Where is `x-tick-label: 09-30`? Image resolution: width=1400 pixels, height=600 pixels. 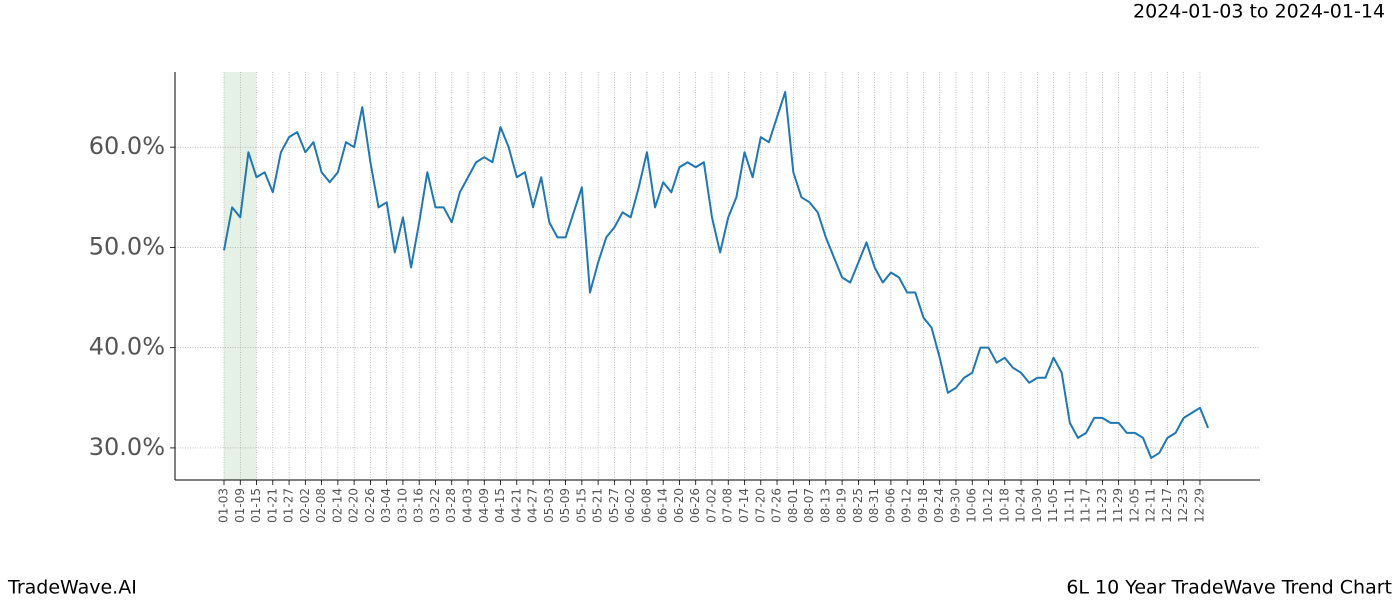
x-tick-label: 09-30 is located at coordinates (955, 505).